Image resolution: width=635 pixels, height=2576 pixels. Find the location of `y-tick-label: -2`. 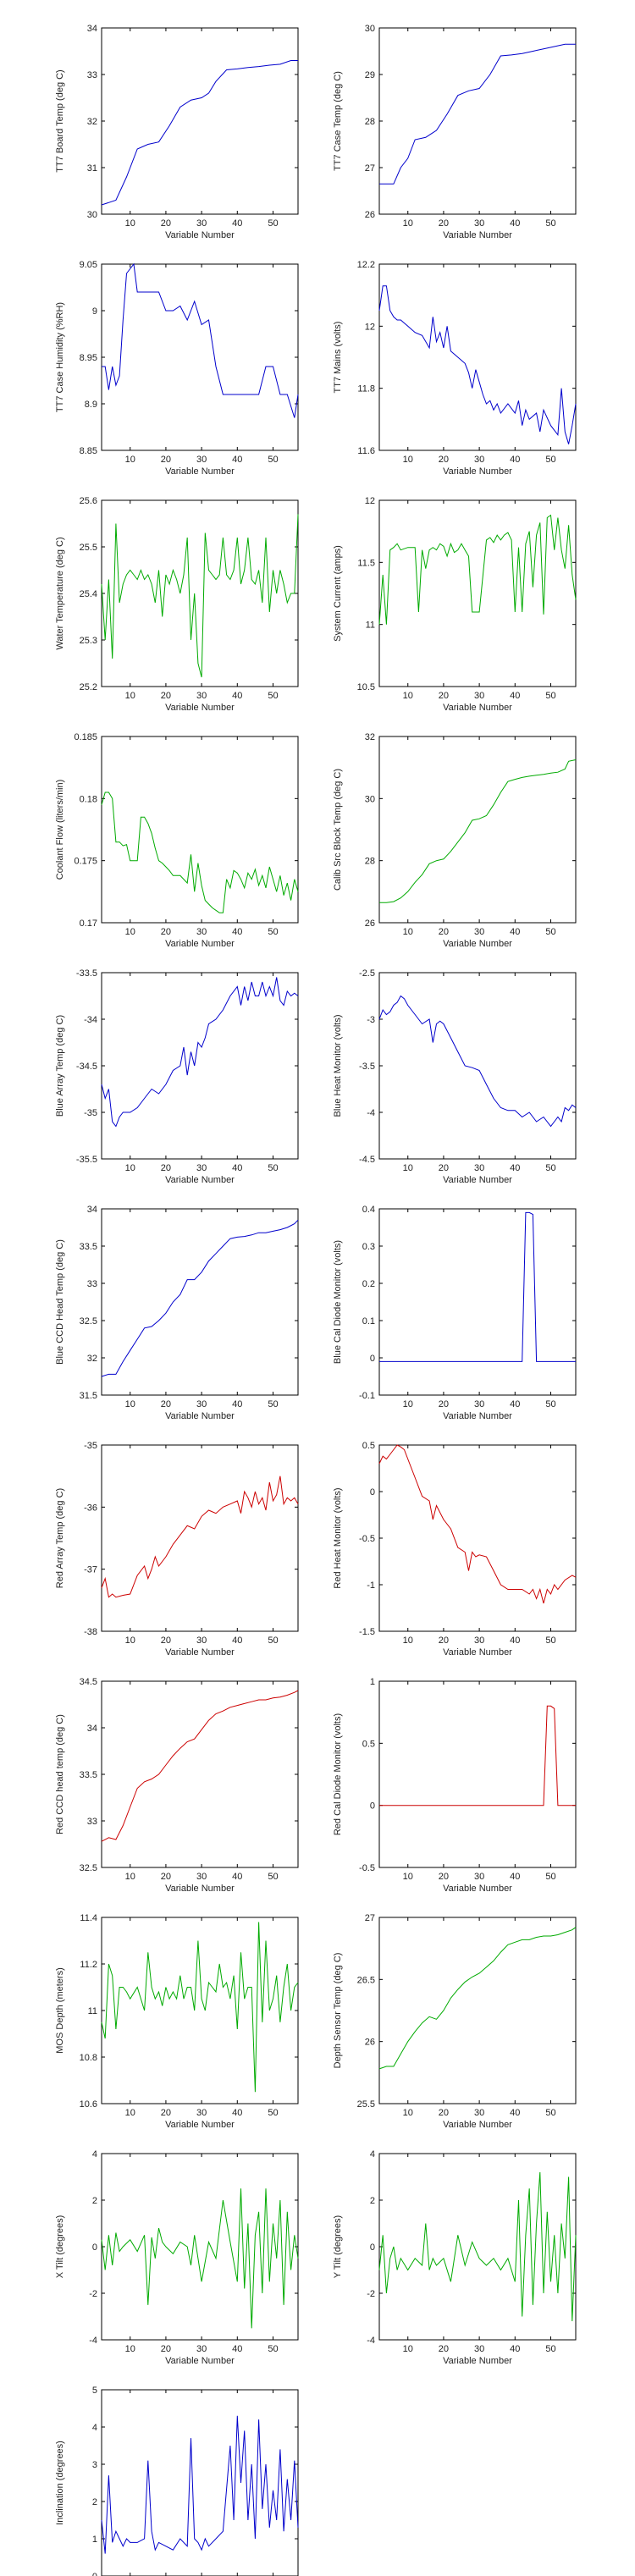

y-tick-label: -2 is located at coordinates (93, 2294).